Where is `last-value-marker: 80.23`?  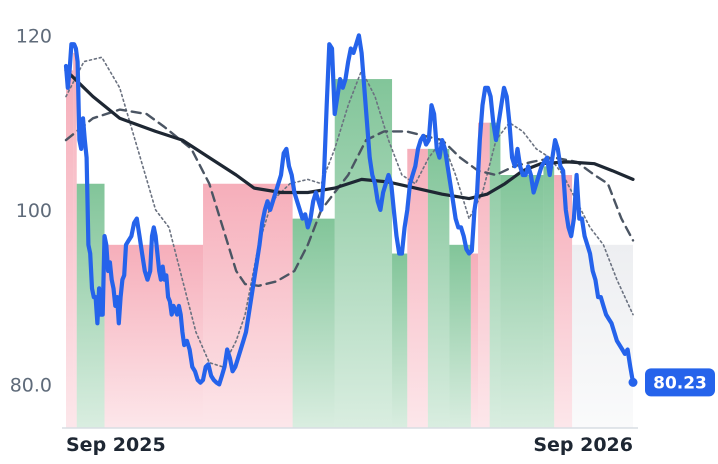
last-value-marker: 80.23 is located at coordinates (671, 382).